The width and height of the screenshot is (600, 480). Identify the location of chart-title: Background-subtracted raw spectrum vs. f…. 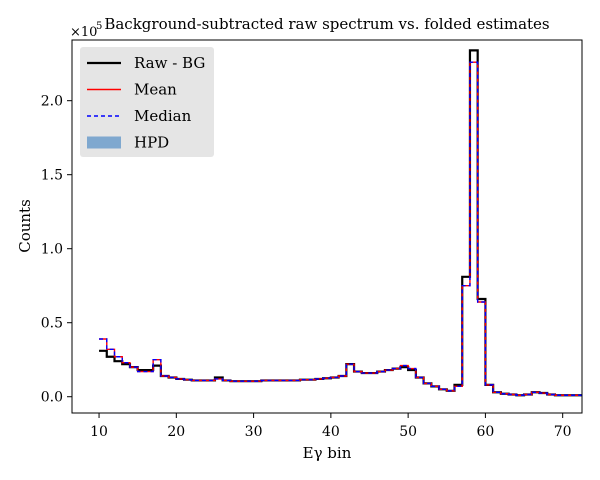
(326, 24).